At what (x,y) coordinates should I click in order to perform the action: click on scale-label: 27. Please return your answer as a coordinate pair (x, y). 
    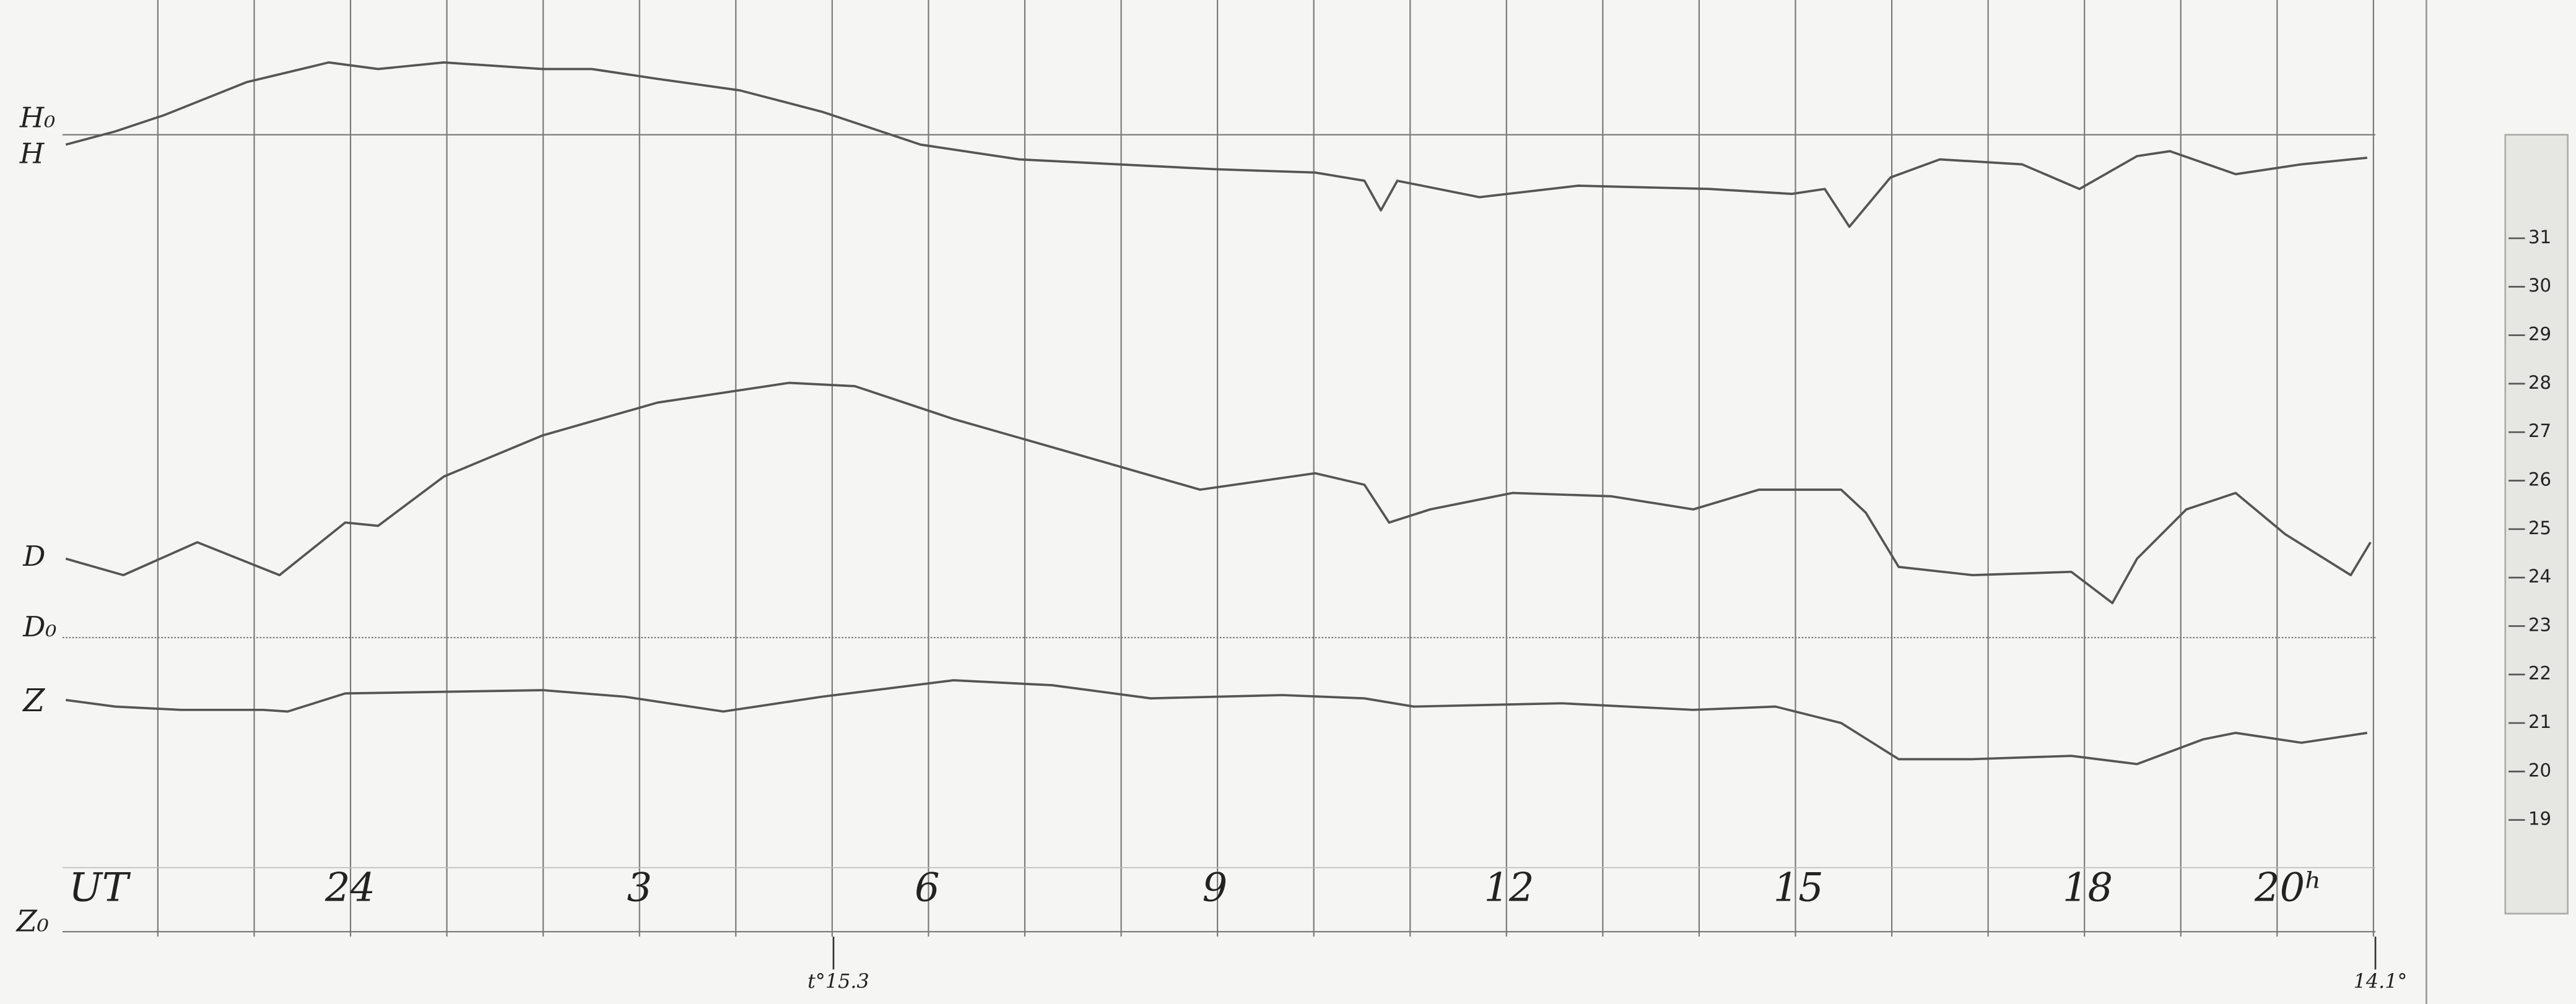
    Looking at the image, I should click on (2539, 430).